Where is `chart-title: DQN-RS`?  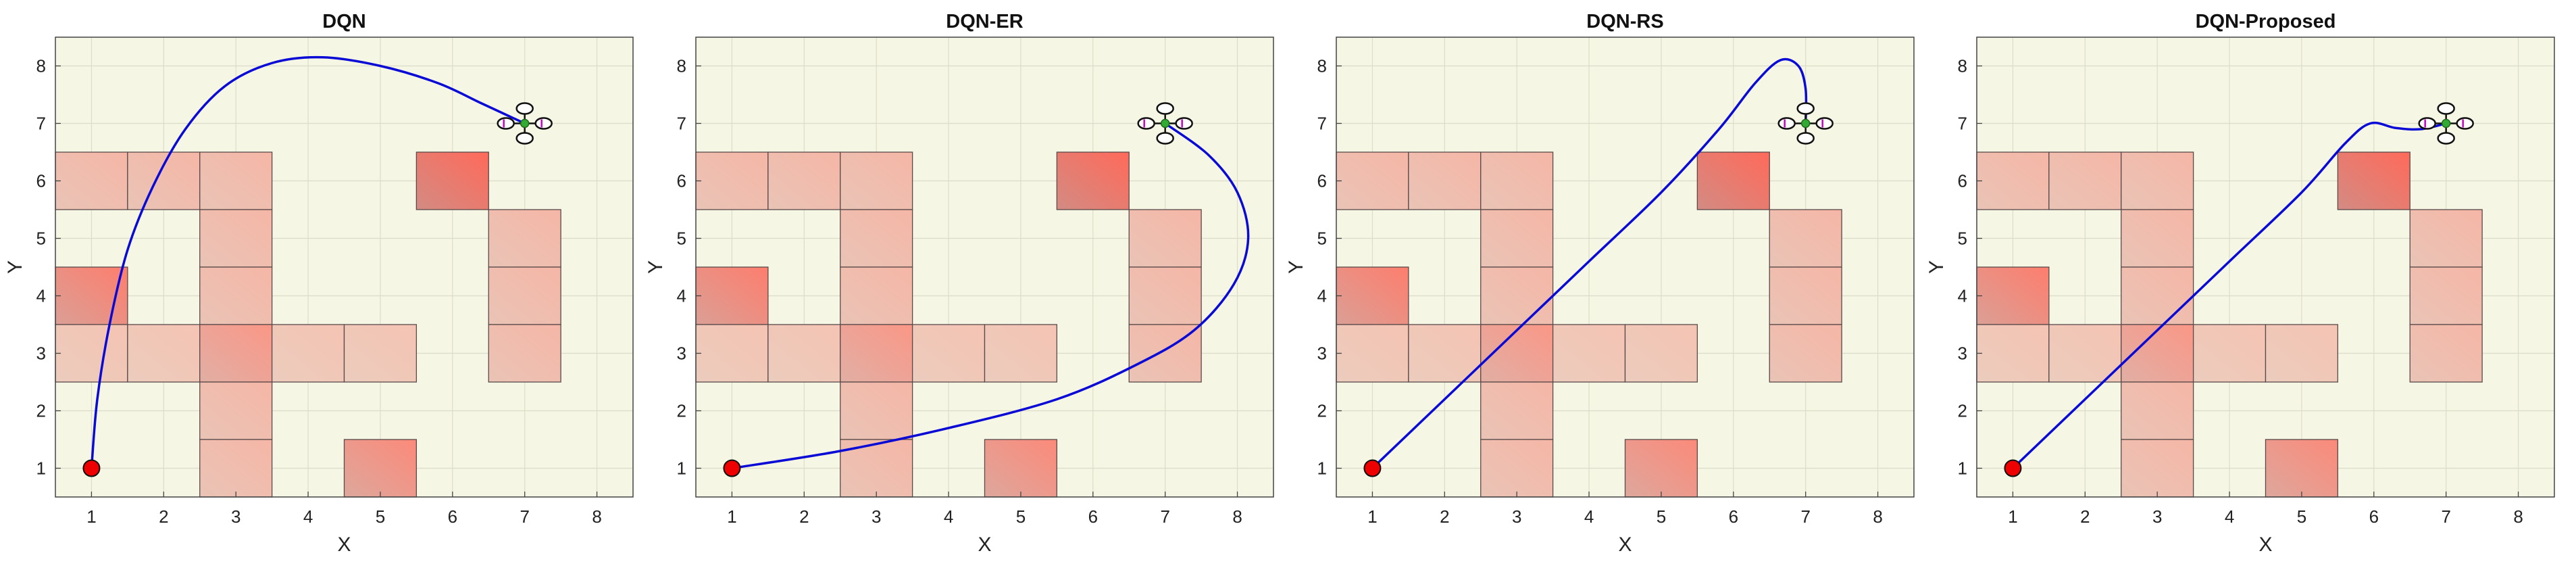 chart-title: DQN-RS is located at coordinates (1624, 21).